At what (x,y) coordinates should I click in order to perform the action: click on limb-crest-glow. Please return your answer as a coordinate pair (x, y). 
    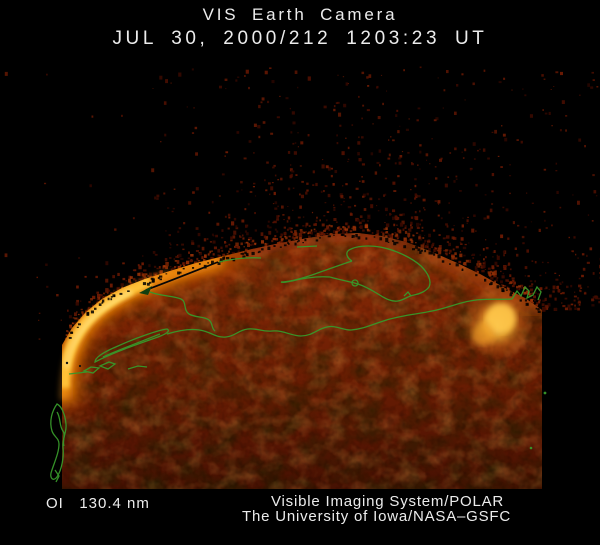
    Looking at the image, I should click on (316, 248).